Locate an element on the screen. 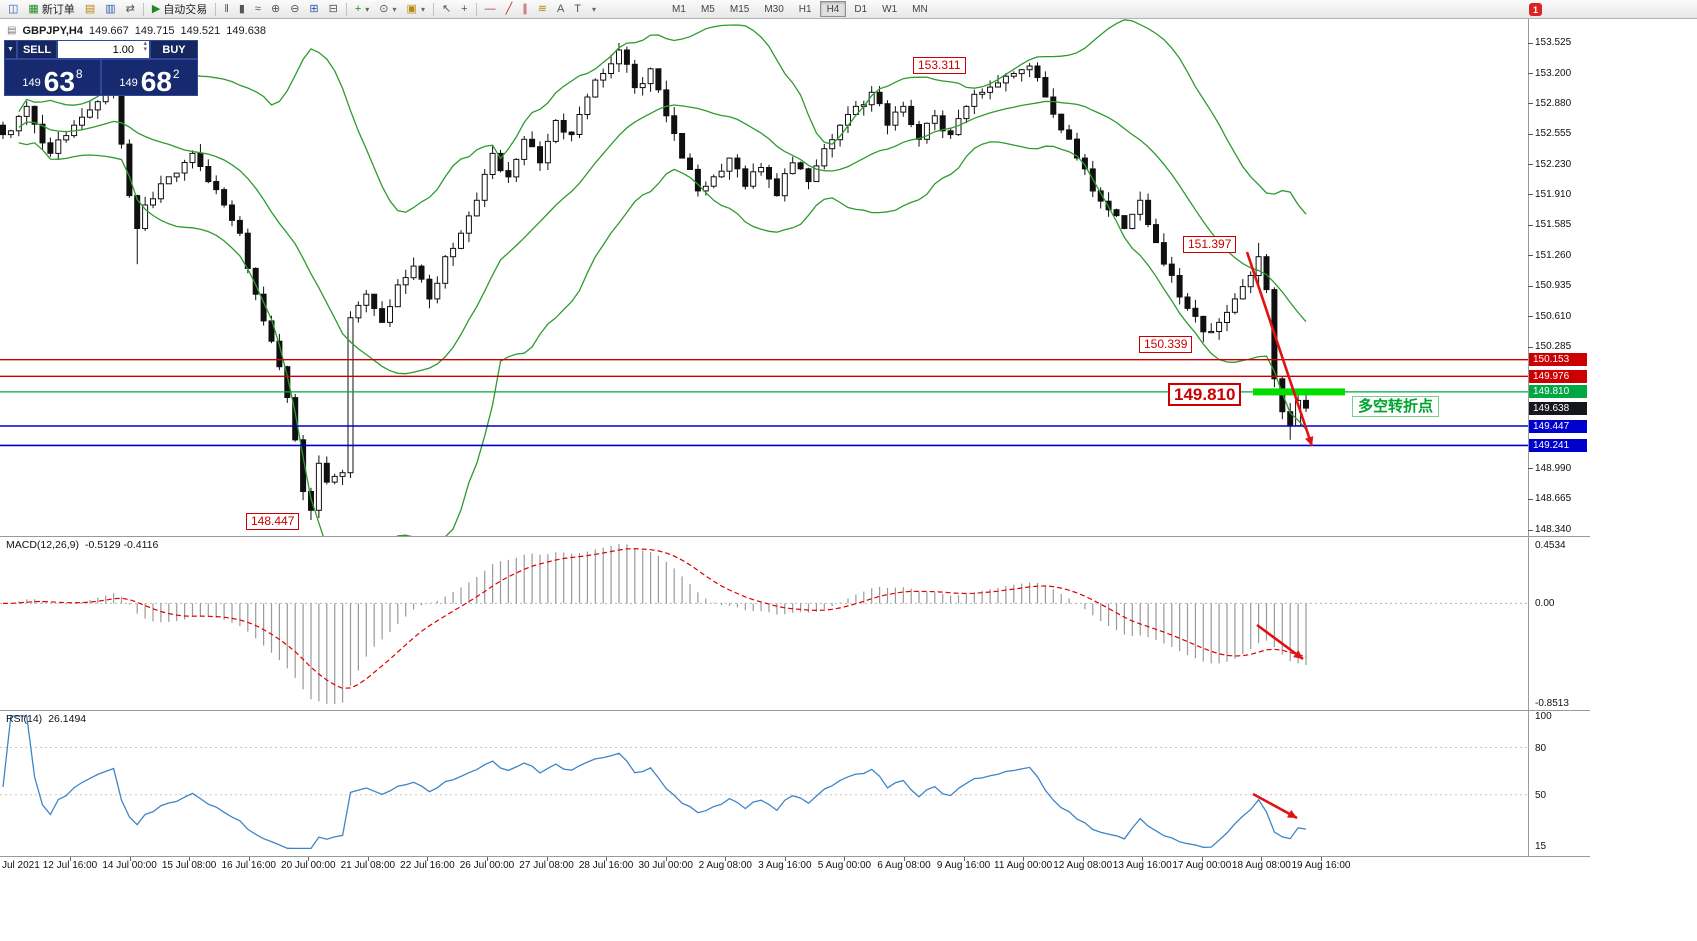  line-chart-icon: ≈ is located at coordinates (257, 8).